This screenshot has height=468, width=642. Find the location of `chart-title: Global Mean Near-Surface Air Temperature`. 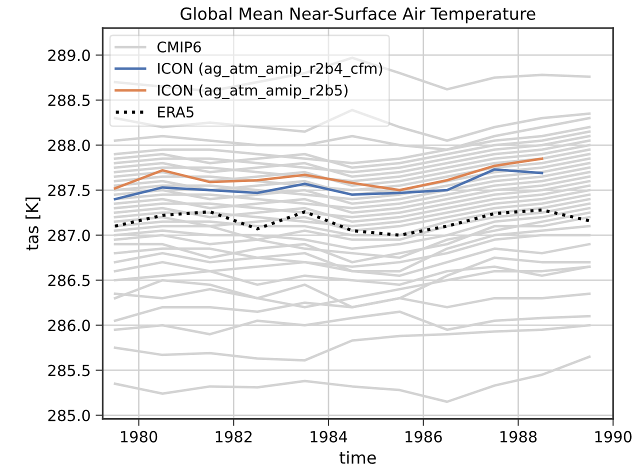

chart-title: Global Mean Near-Surface Air Temperature is located at coordinates (358, 15).